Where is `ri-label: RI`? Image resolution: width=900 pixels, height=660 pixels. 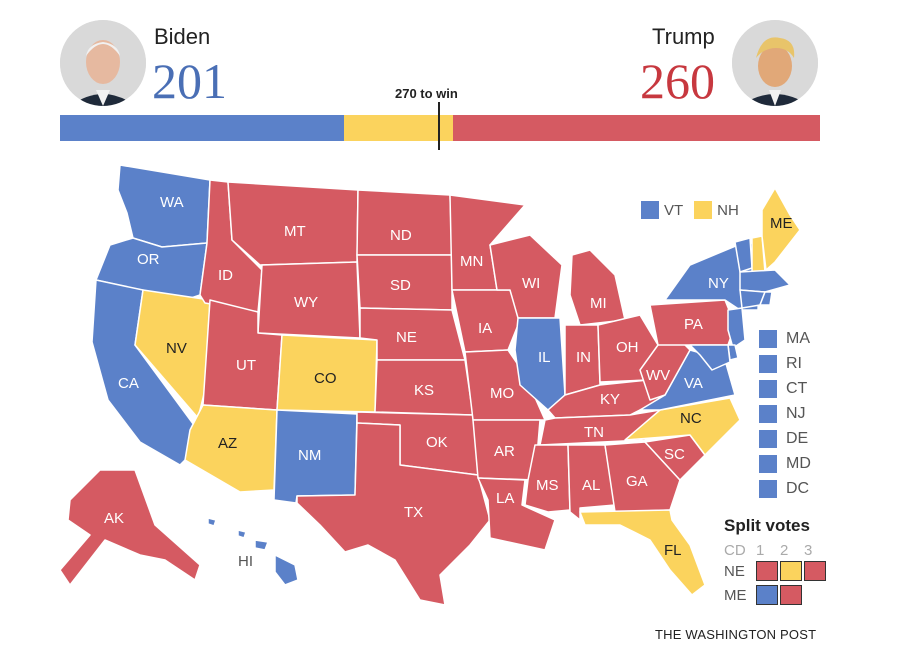
ri-label: RI is located at coordinates (794, 363).